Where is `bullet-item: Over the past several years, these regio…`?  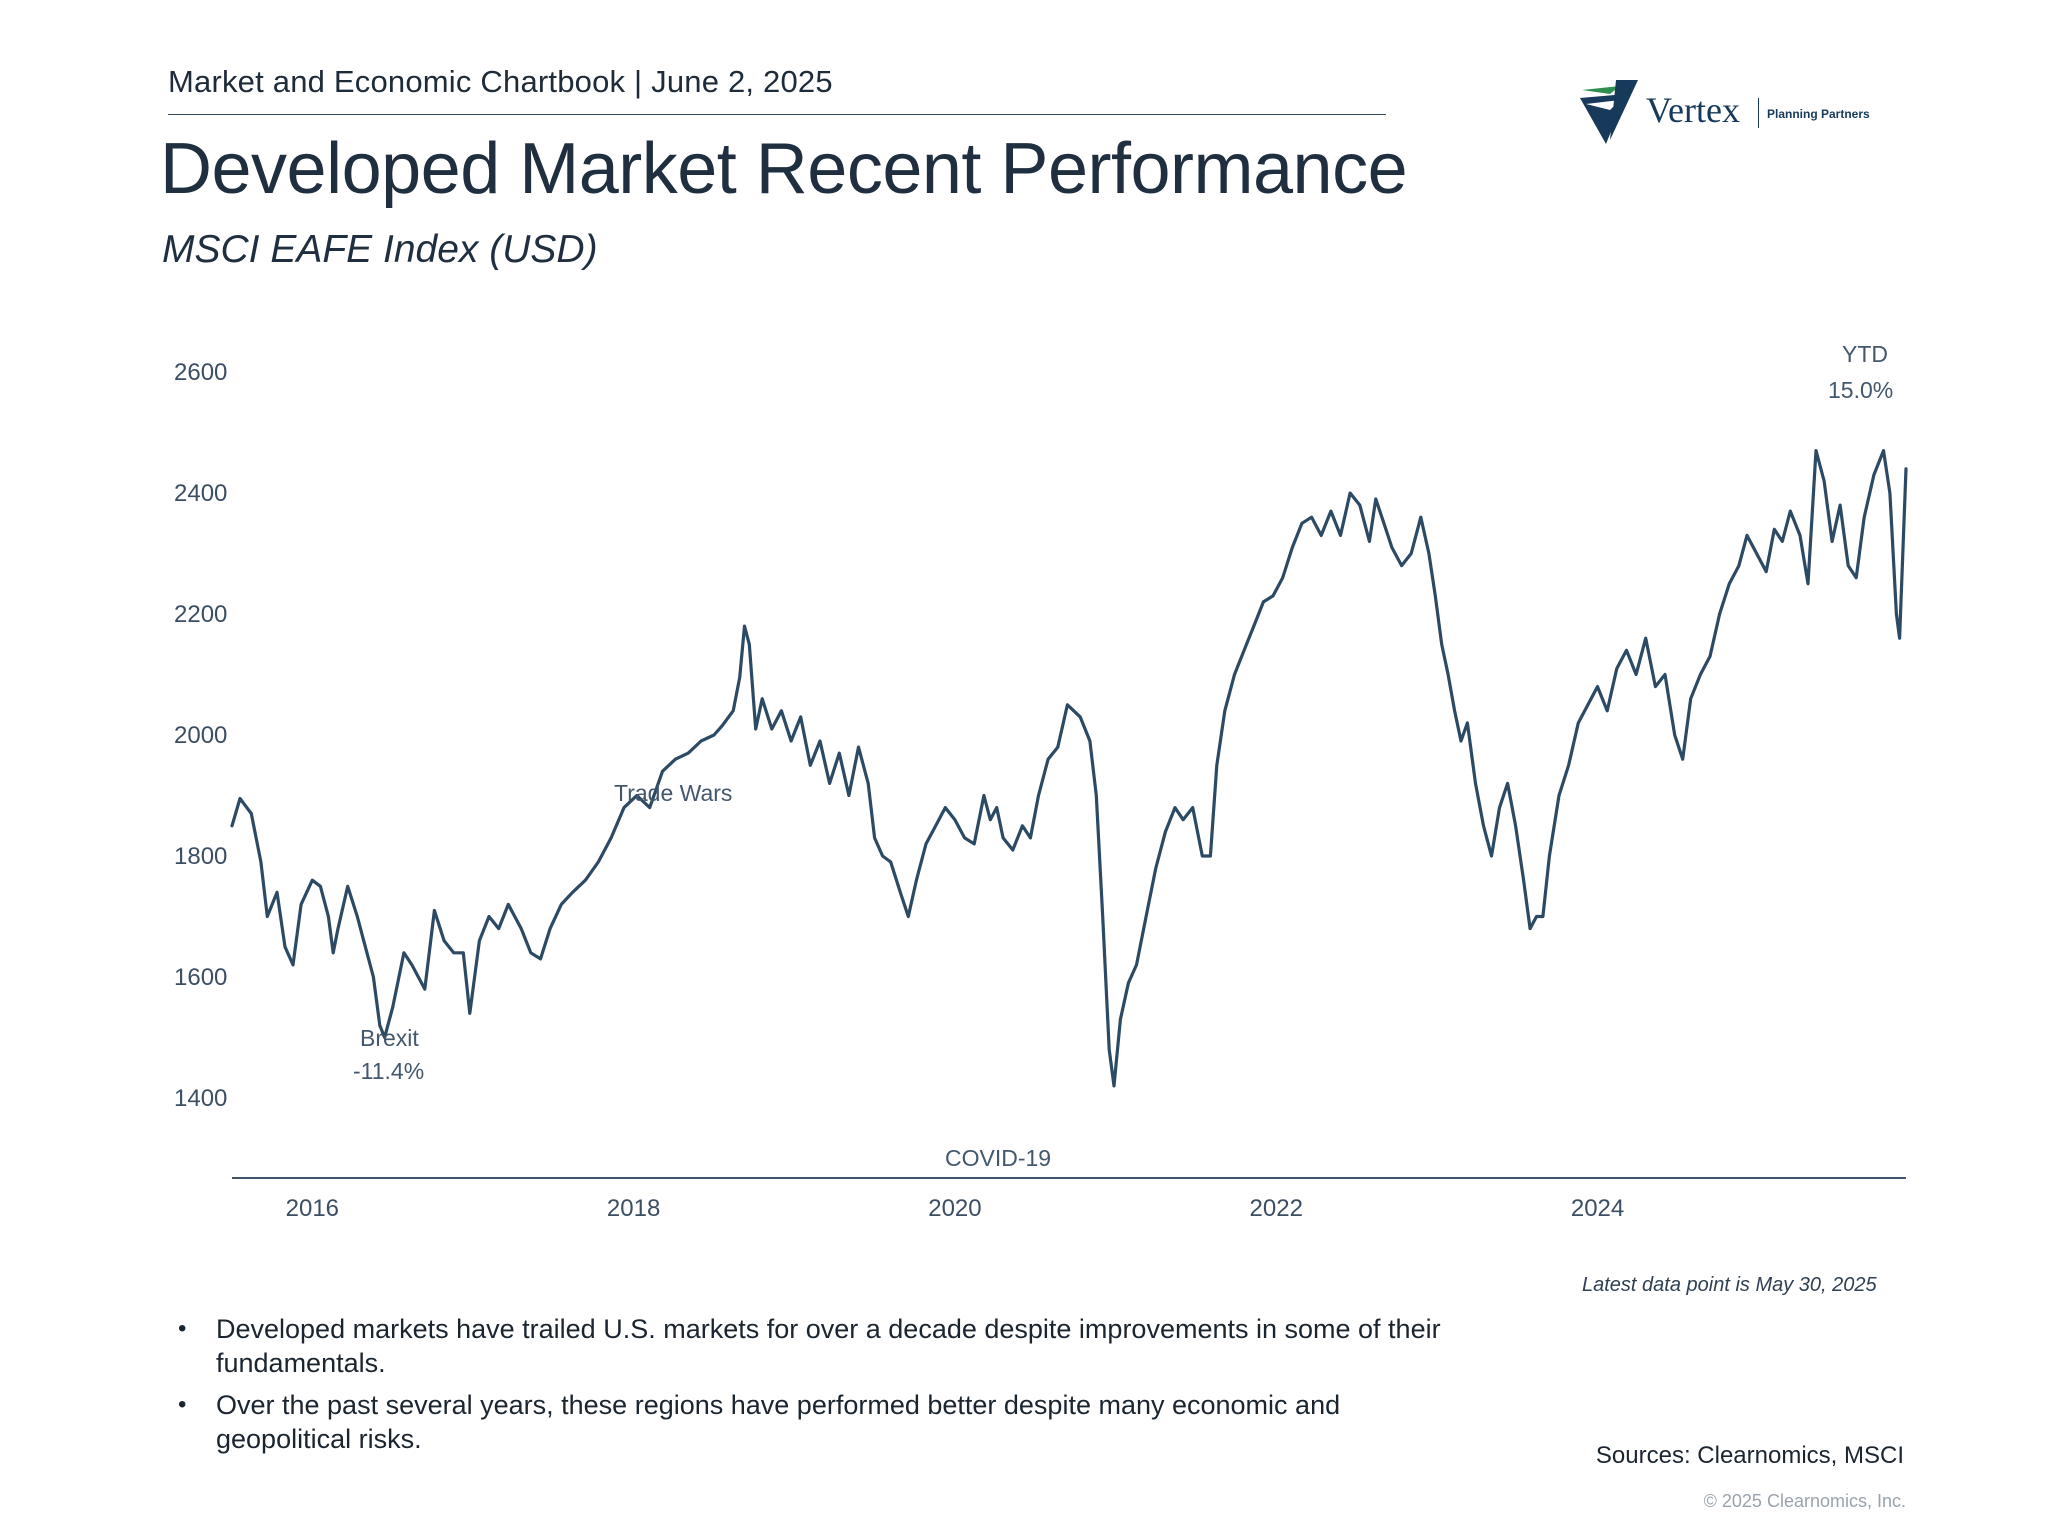 bullet-item: Over the past several years, these regio… is located at coordinates (828, 1422).